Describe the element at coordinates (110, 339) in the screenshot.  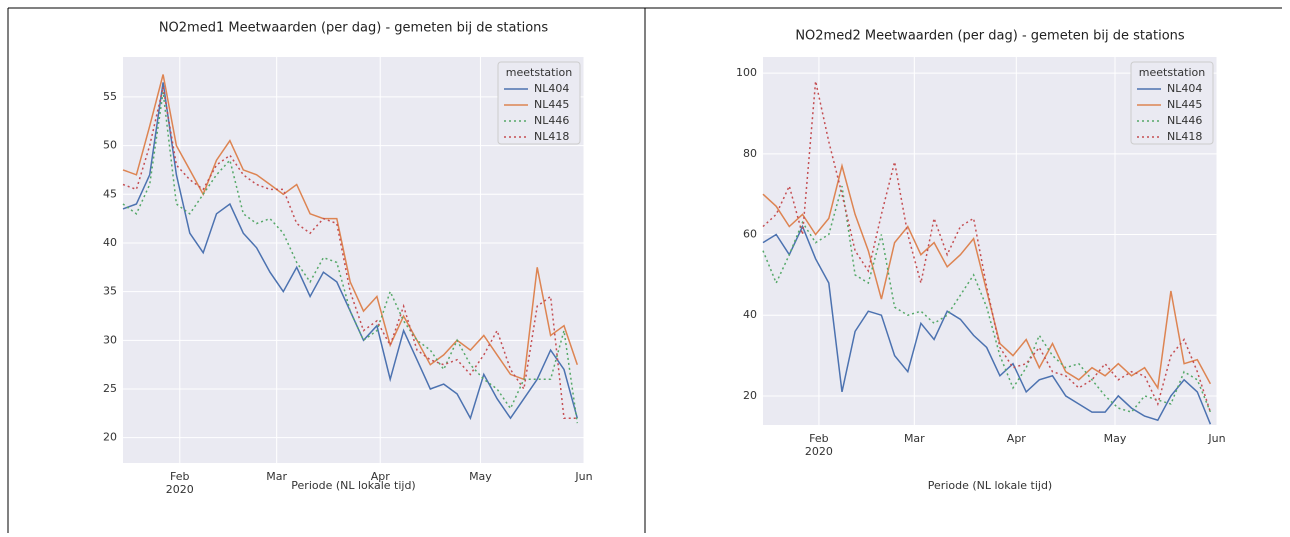
I see `y-tick-label: 30` at that location.